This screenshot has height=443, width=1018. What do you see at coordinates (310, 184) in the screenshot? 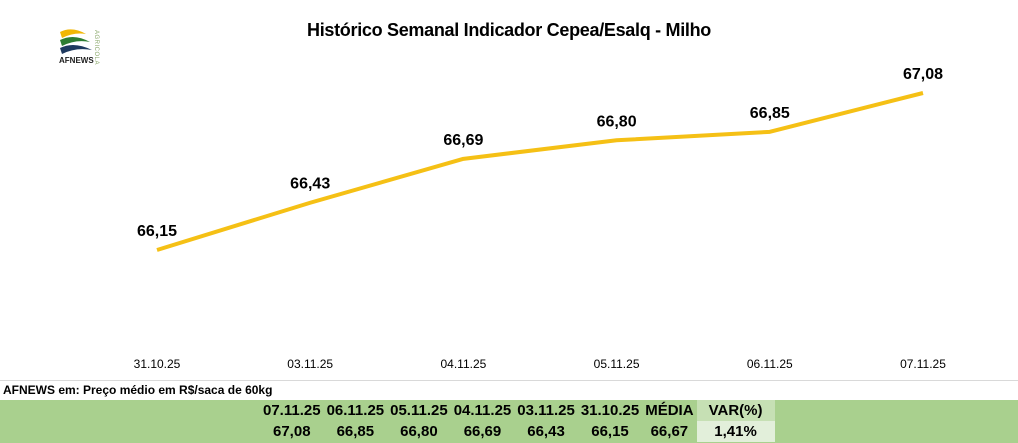
I see `data-label: 66,43` at bounding box center [310, 184].